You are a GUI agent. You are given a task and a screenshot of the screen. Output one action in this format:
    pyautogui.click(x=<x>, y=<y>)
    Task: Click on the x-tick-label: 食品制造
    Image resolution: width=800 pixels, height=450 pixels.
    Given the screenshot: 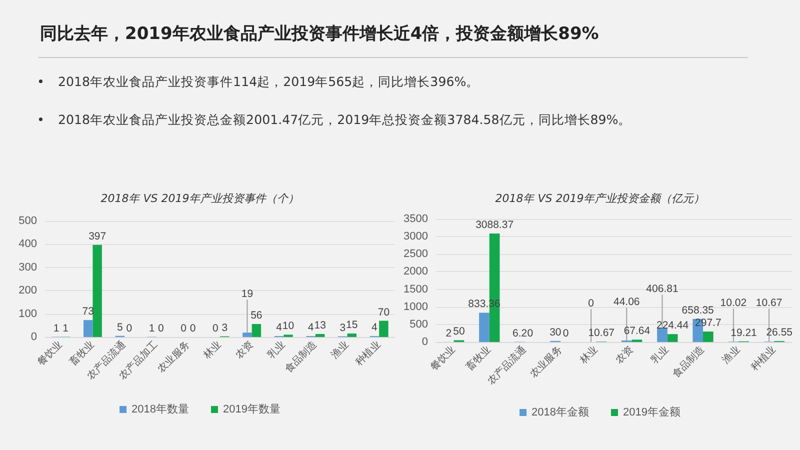 What is the action you would take?
    pyautogui.click(x=688, y=361)
    